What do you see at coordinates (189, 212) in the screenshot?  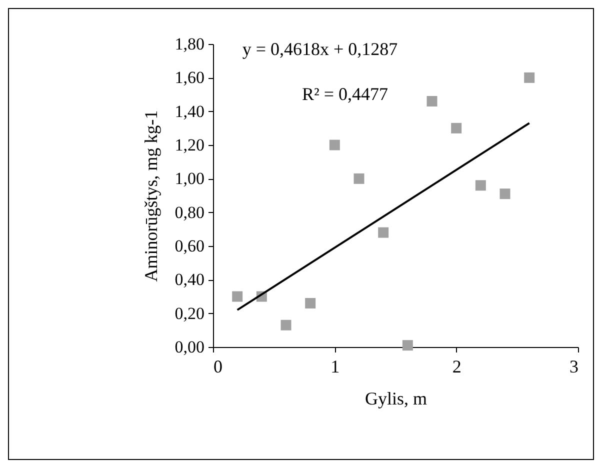 I see `y-tick-label: 0,80` at bounding box center [189, 212].